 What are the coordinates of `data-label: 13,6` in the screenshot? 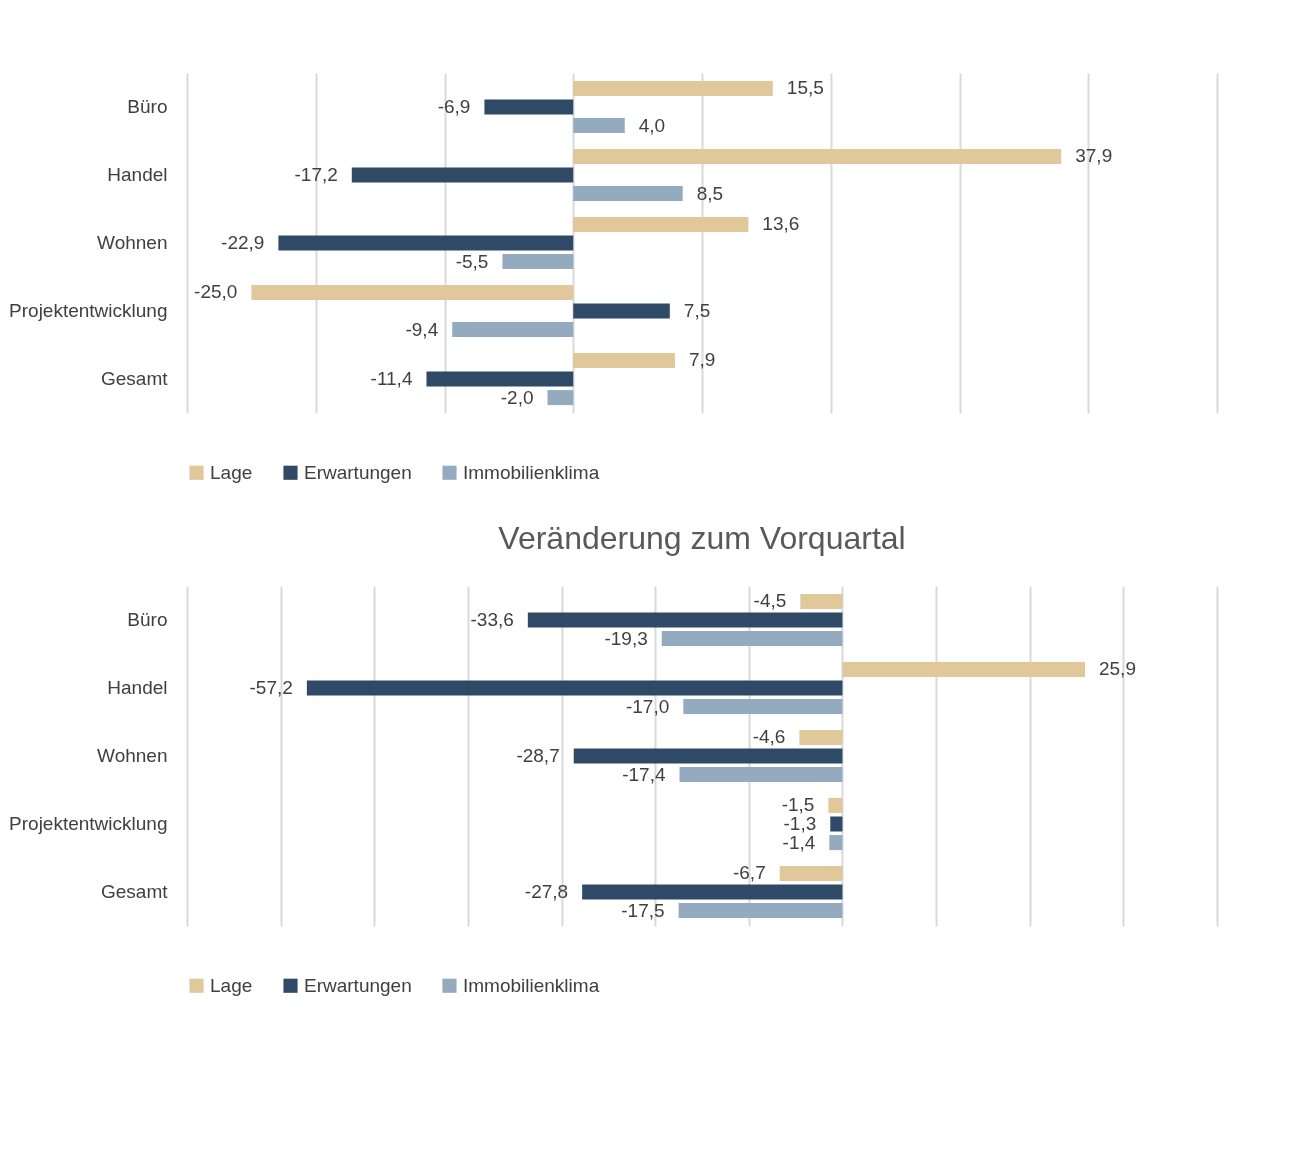 It's located at (781, 224).